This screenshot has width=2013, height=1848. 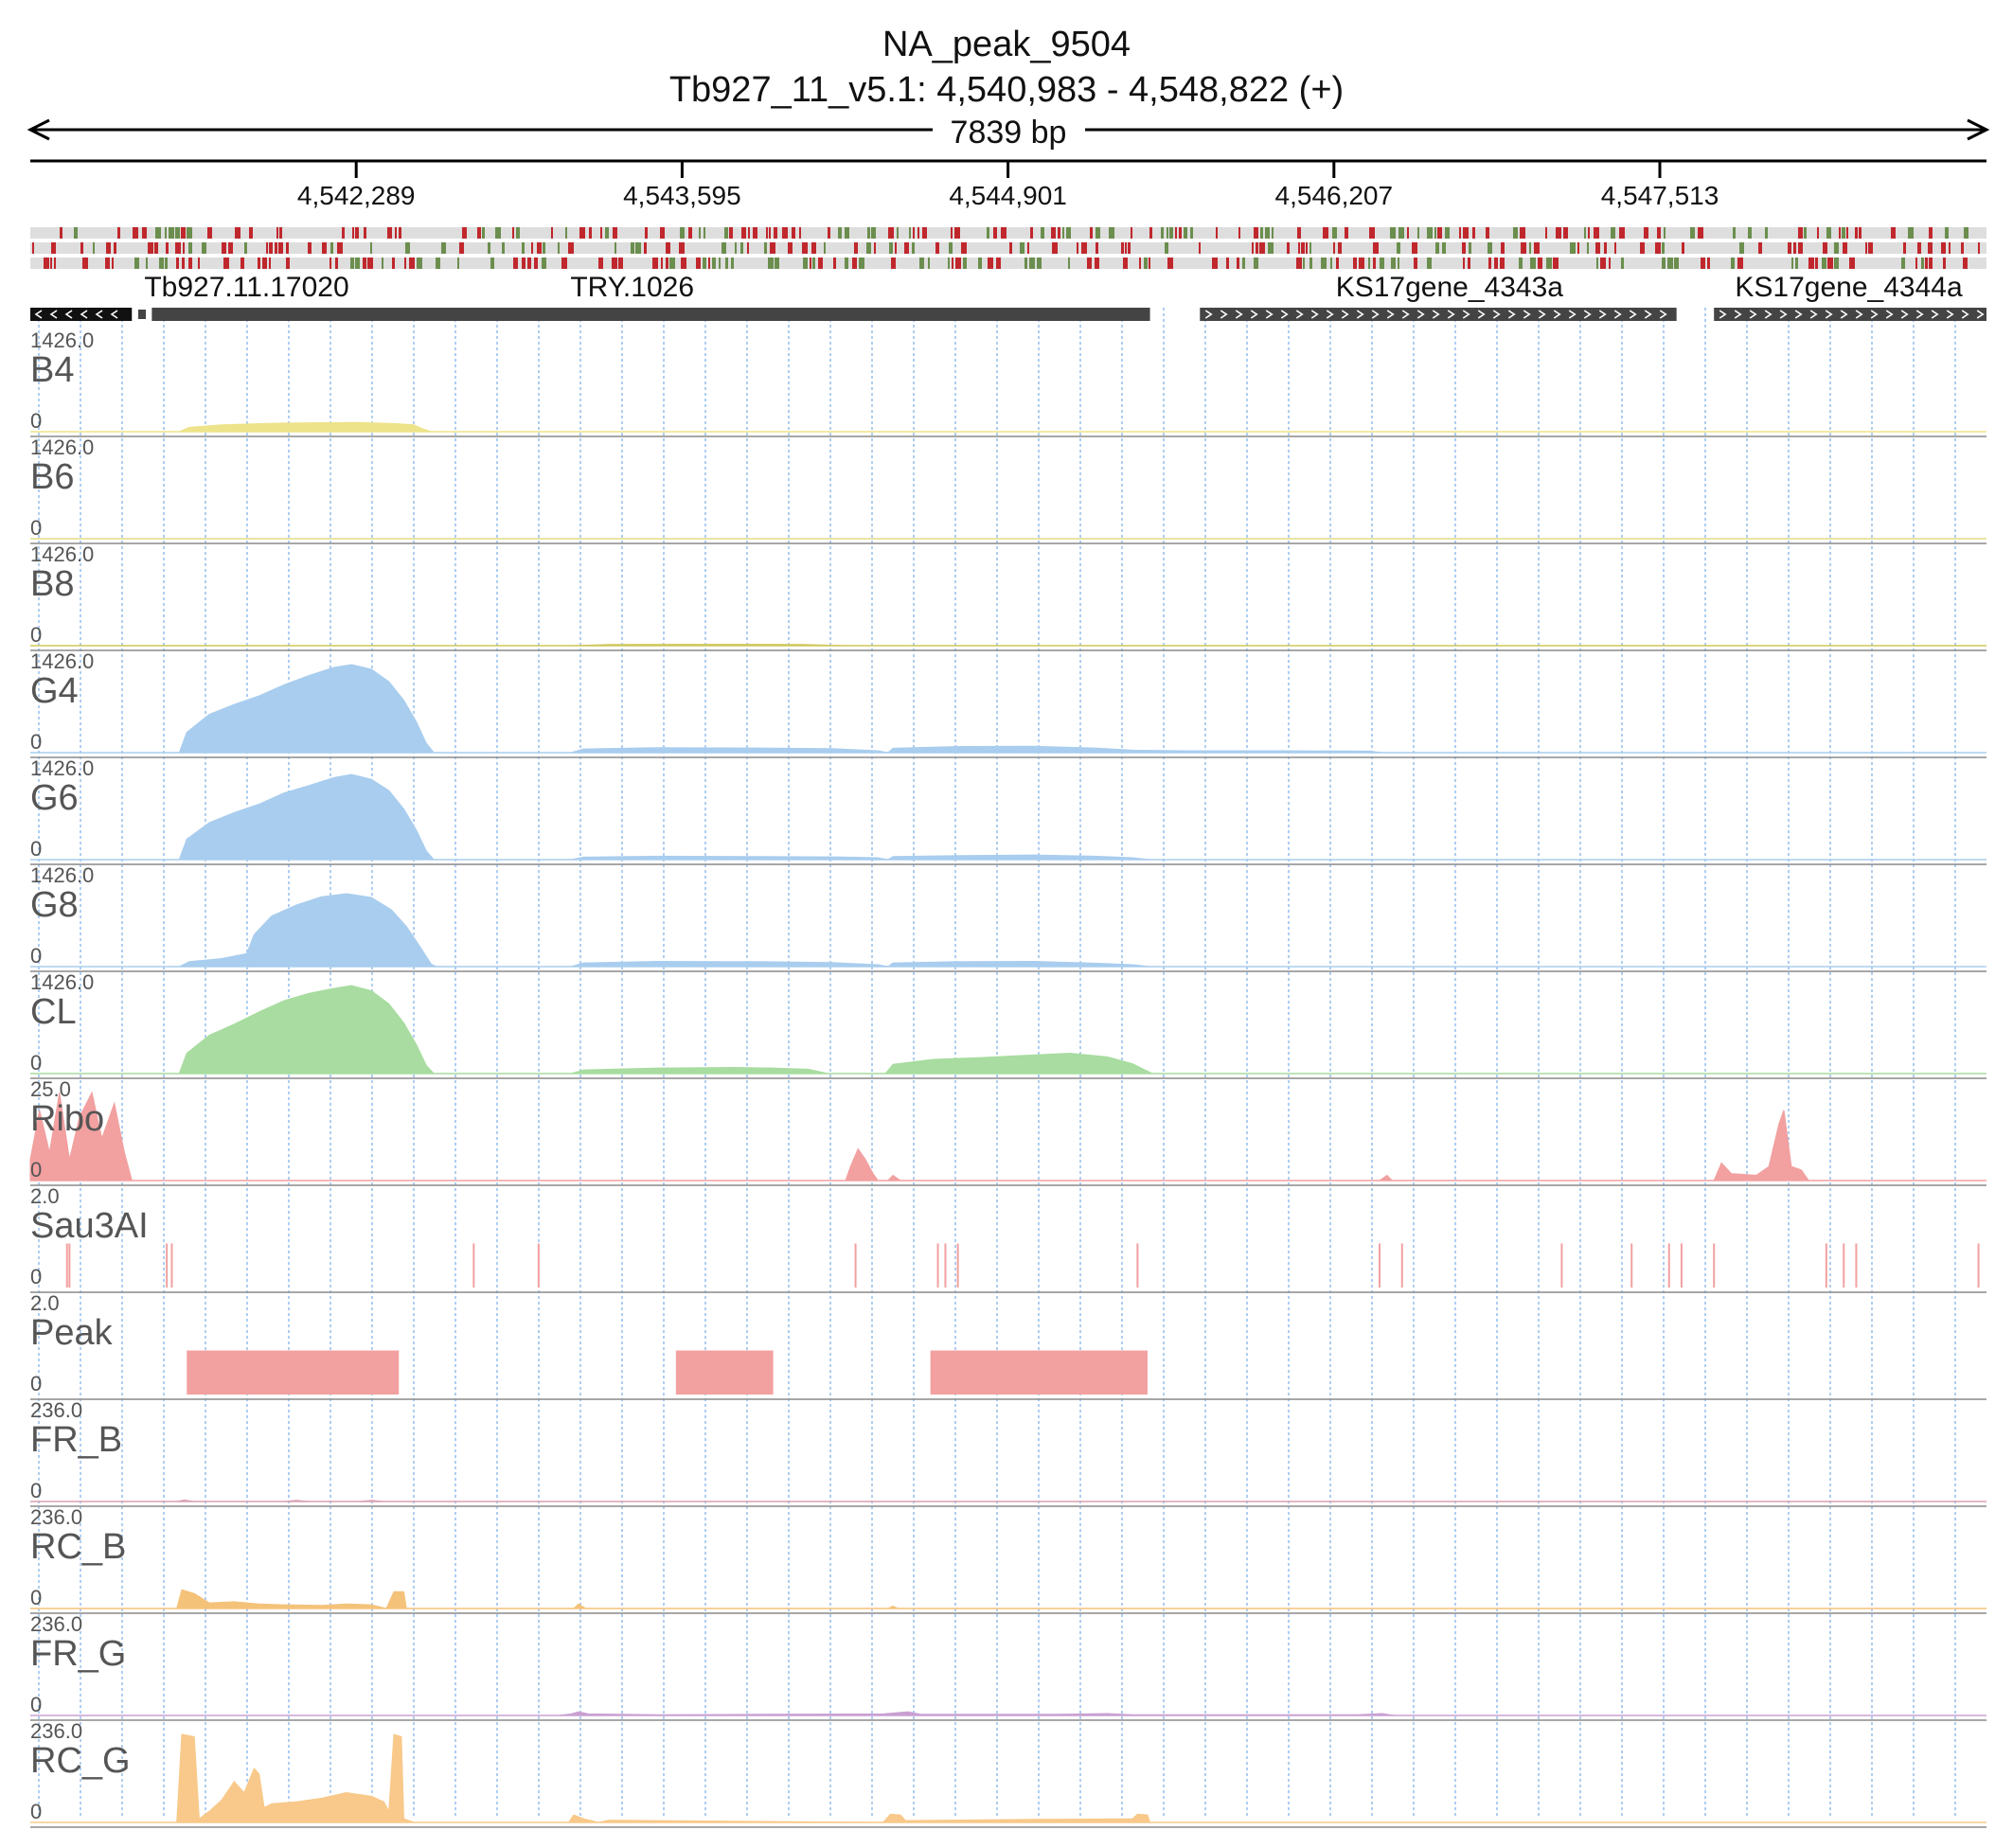 I want to click on track-name-label: RC_B, so click(x=78, y=1547).